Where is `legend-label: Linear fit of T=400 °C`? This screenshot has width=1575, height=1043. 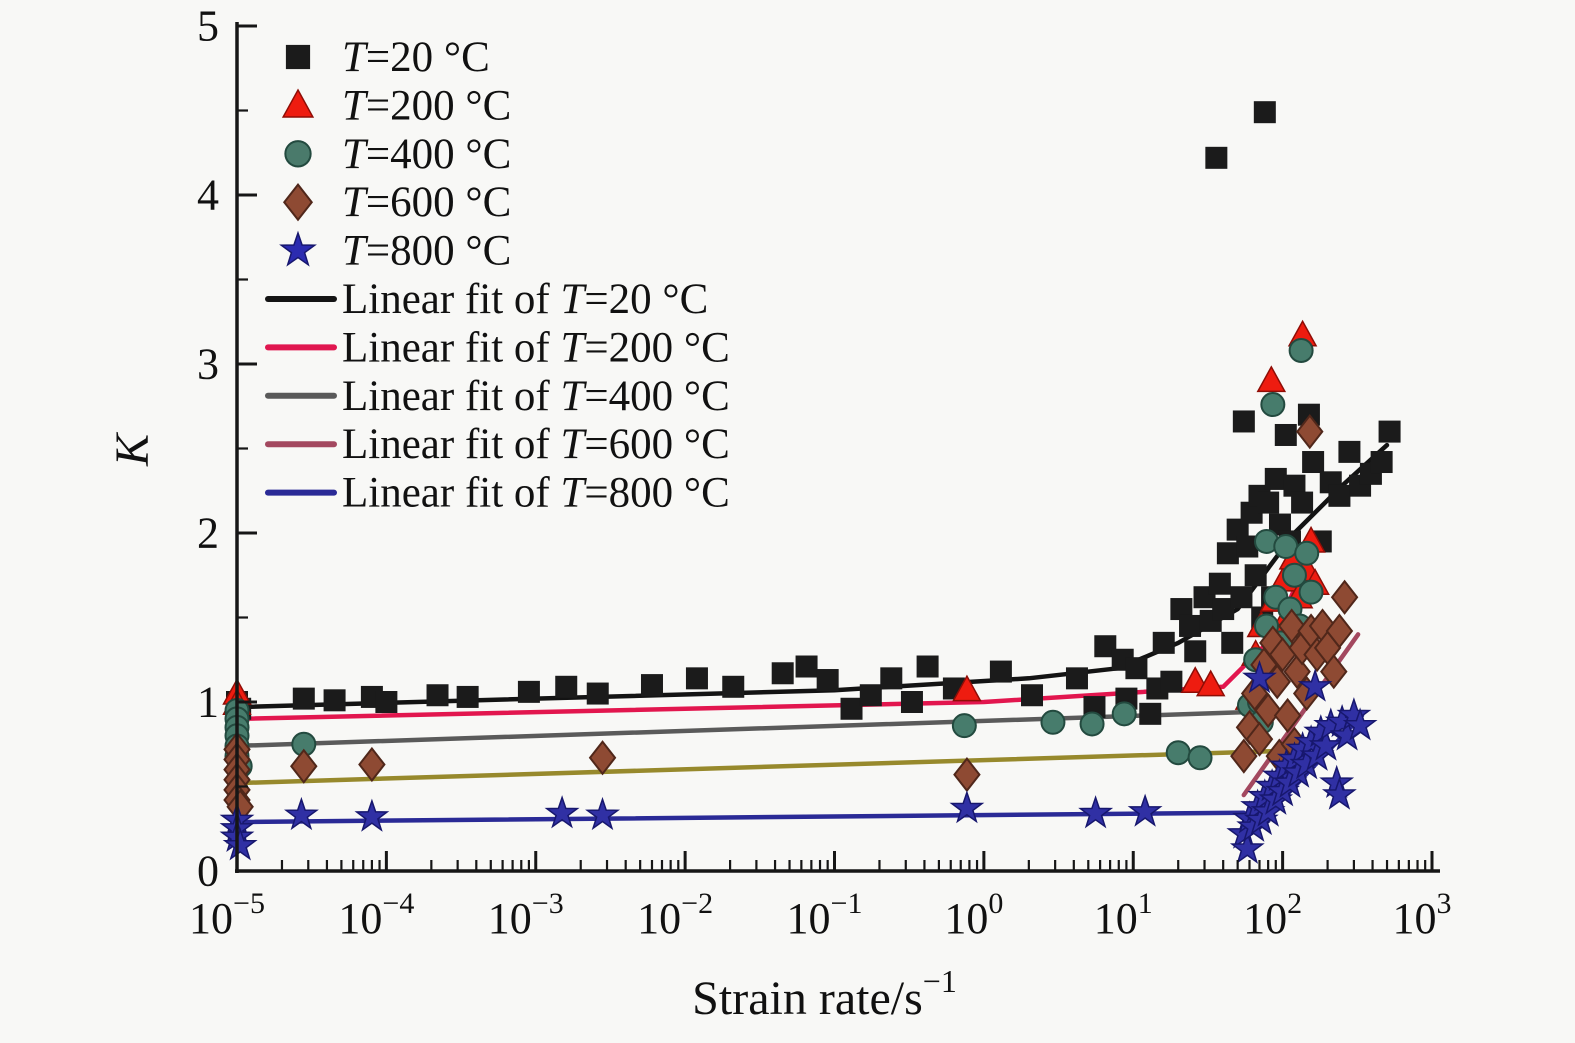 legend-label: Linear fit of T=400 °C is located at coordinates (536, 395).